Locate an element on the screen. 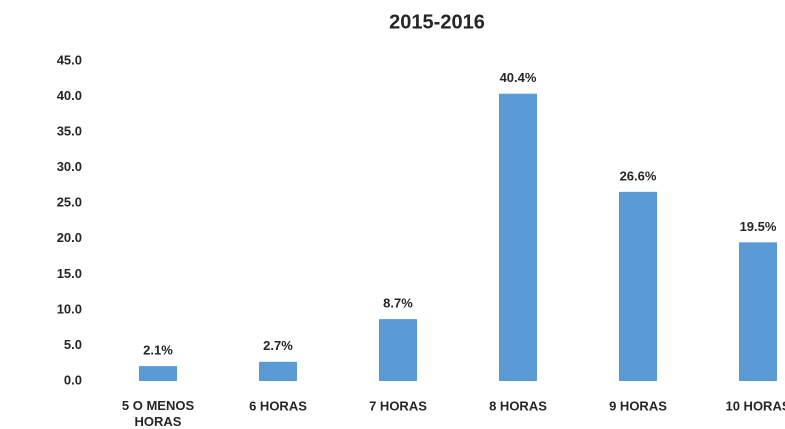 The image size is (785, 429). data-label: 40.4% is located at coordinates (518, 77).